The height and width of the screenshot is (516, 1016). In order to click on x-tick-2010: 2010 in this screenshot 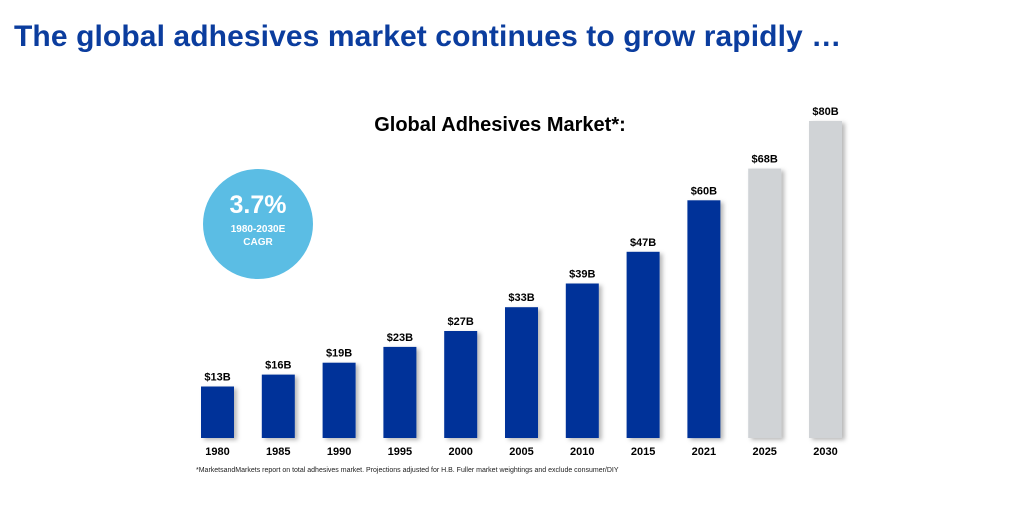, I will do `click(582, 452)`.